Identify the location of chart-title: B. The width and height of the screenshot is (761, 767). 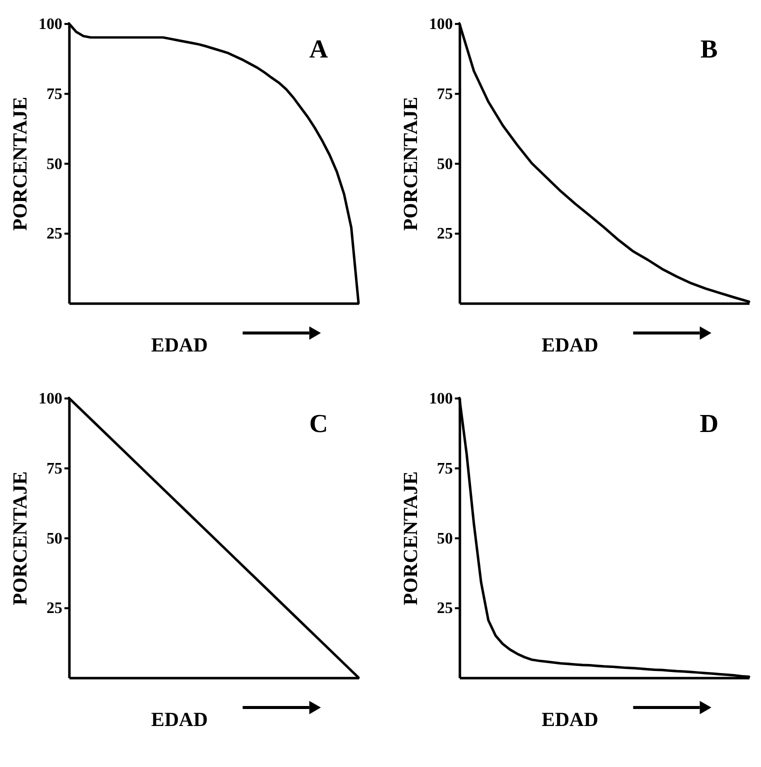
(709, 49).